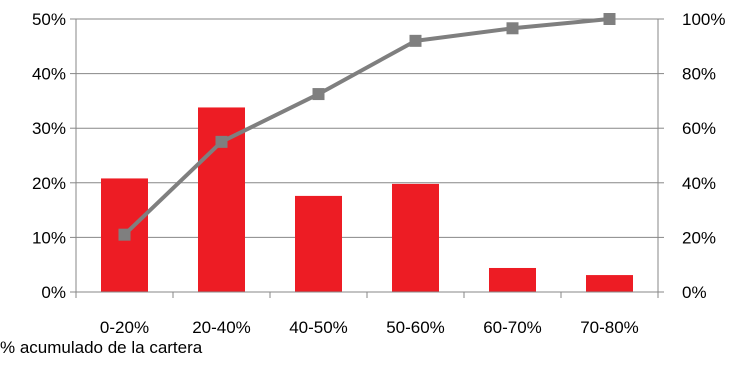 Image resolution: width=743 pixels, height=365 pixels. What do you see at coordinates (415, 327) in the screenshot?
I see `x-axis-tick-label: 50-60%` at bounding box center [415, 327].